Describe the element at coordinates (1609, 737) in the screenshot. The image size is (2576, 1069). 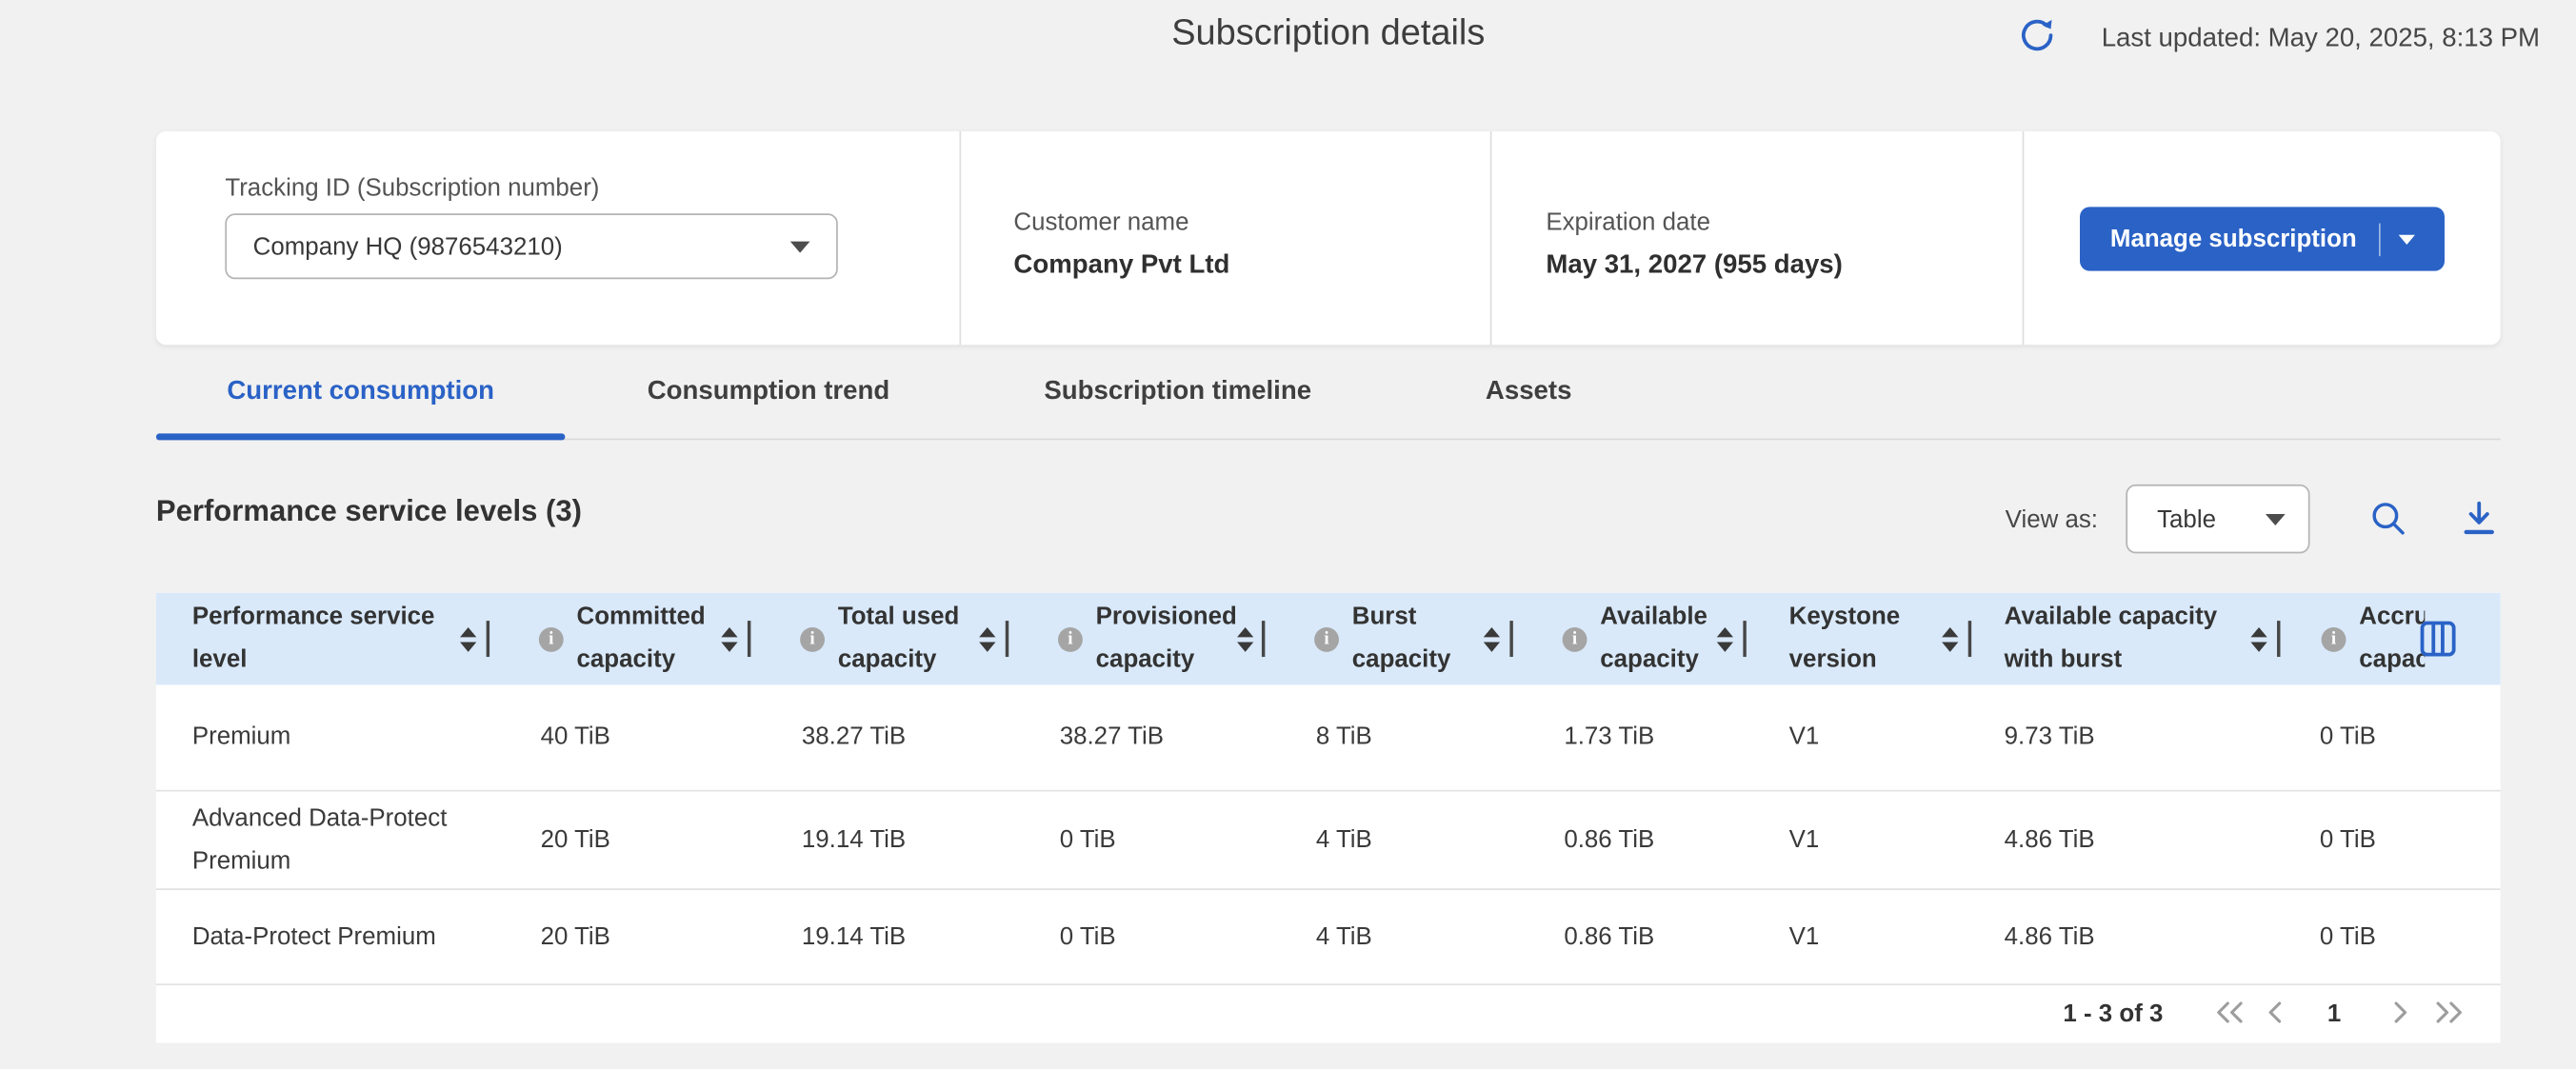
I see `cell-available-capacity: 1.73 TiB` at that location.